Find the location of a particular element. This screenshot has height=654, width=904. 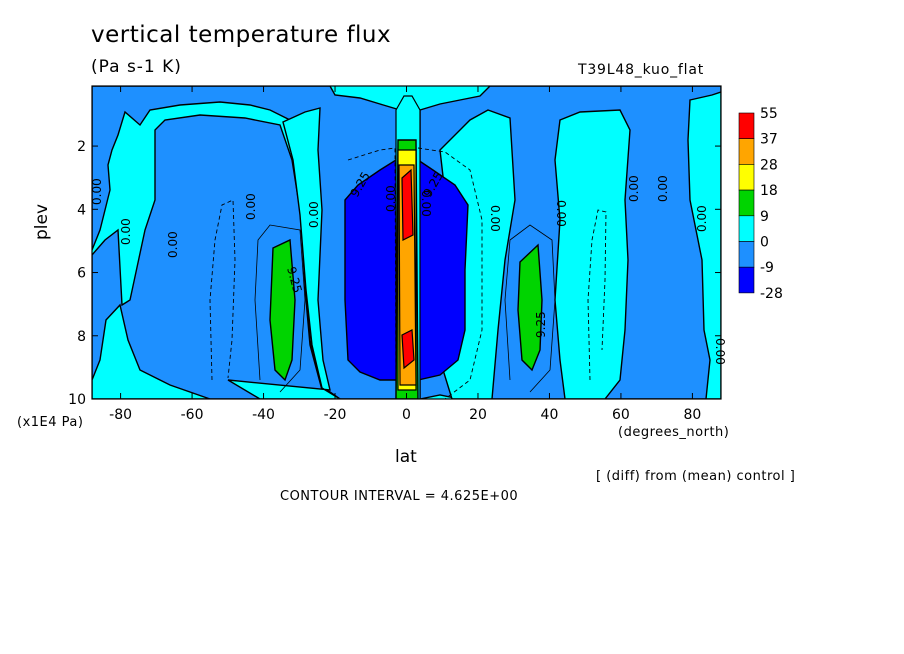

diff-note: [ (diff) from (mean) control ] is located at coordinates (696, 476).